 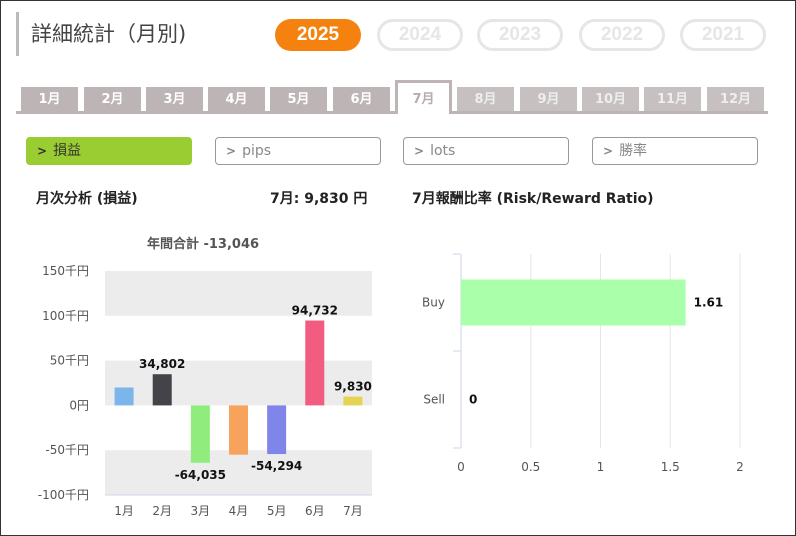 What do you see at coordinates (485, 99) in the screenshot?
I see `tab-month-8: 8月` at bounding box center [485, 99].